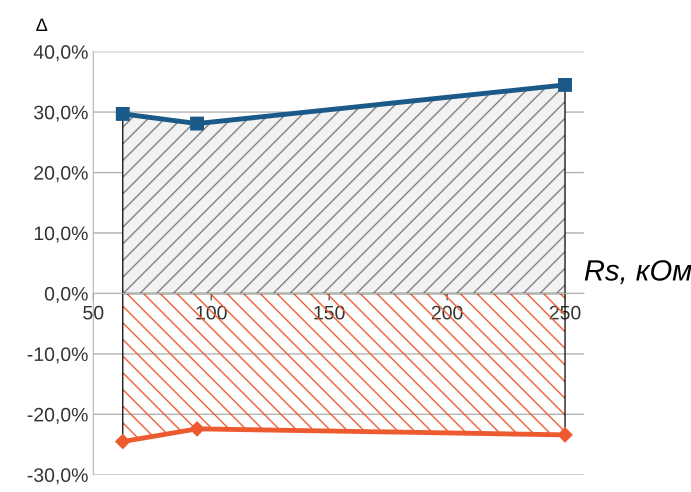 Image resolution: width=691 pixels, height=492 pixels. What do you see at coordinates (42, 24) in the screenshot?
I see `y-axis-title: Δ` at bounding box center [42, 24].